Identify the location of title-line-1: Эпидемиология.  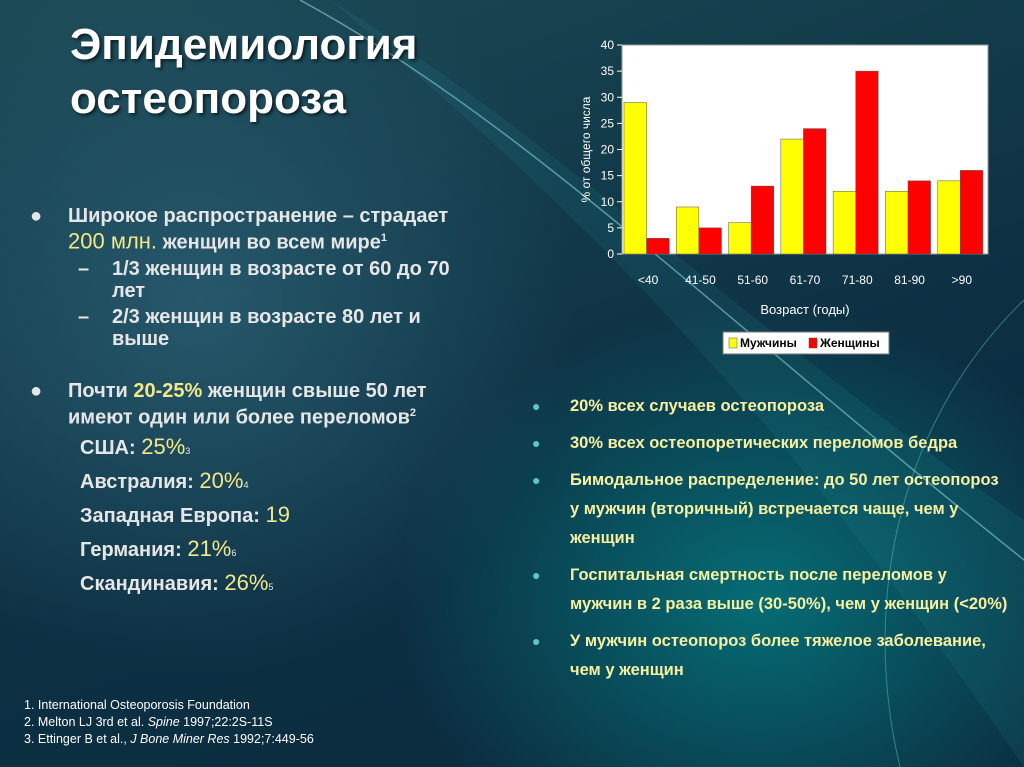
(244, 44).